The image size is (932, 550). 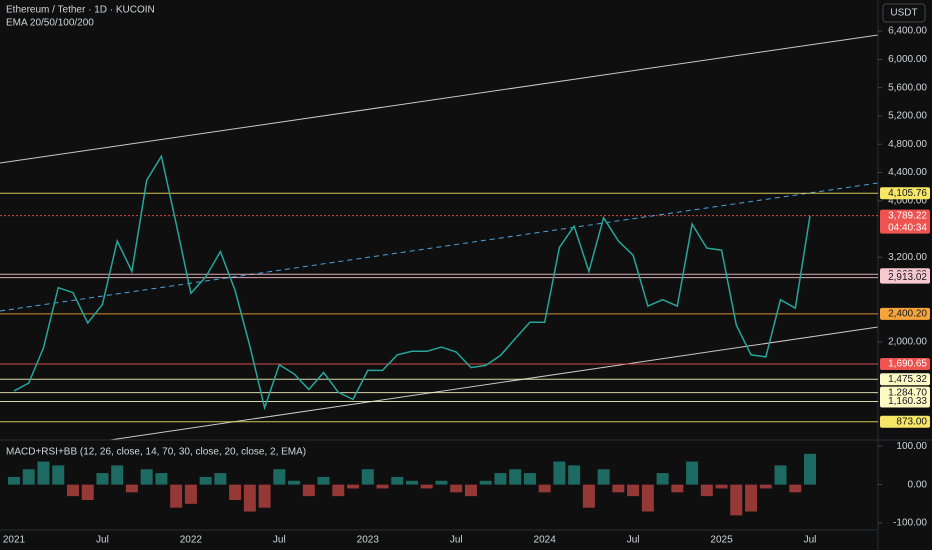 What do you see at coordinates (907, 87) in the screenshot?
I see `price-tick-label: 5,600.00` at bounding box center [907, 87].